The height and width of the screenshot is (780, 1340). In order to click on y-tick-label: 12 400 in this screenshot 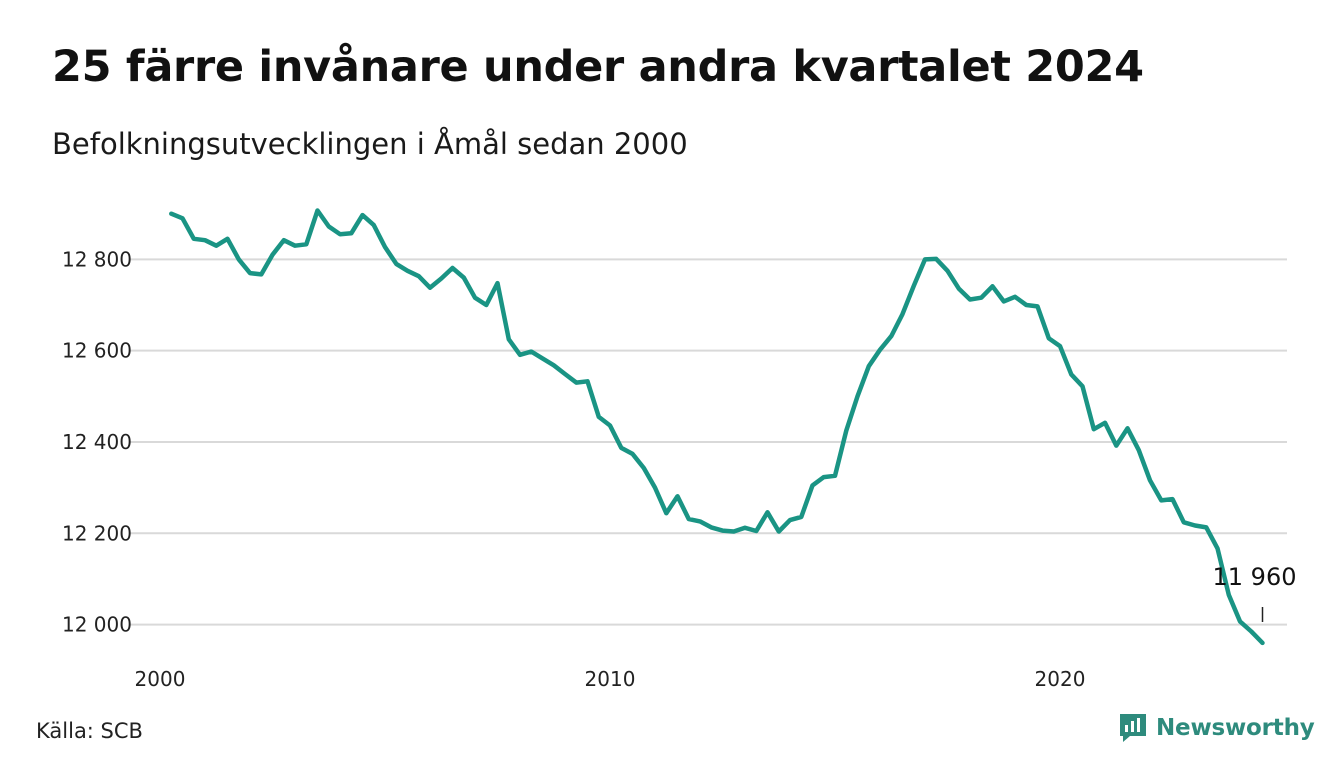, I will do `click(97, 442)`.